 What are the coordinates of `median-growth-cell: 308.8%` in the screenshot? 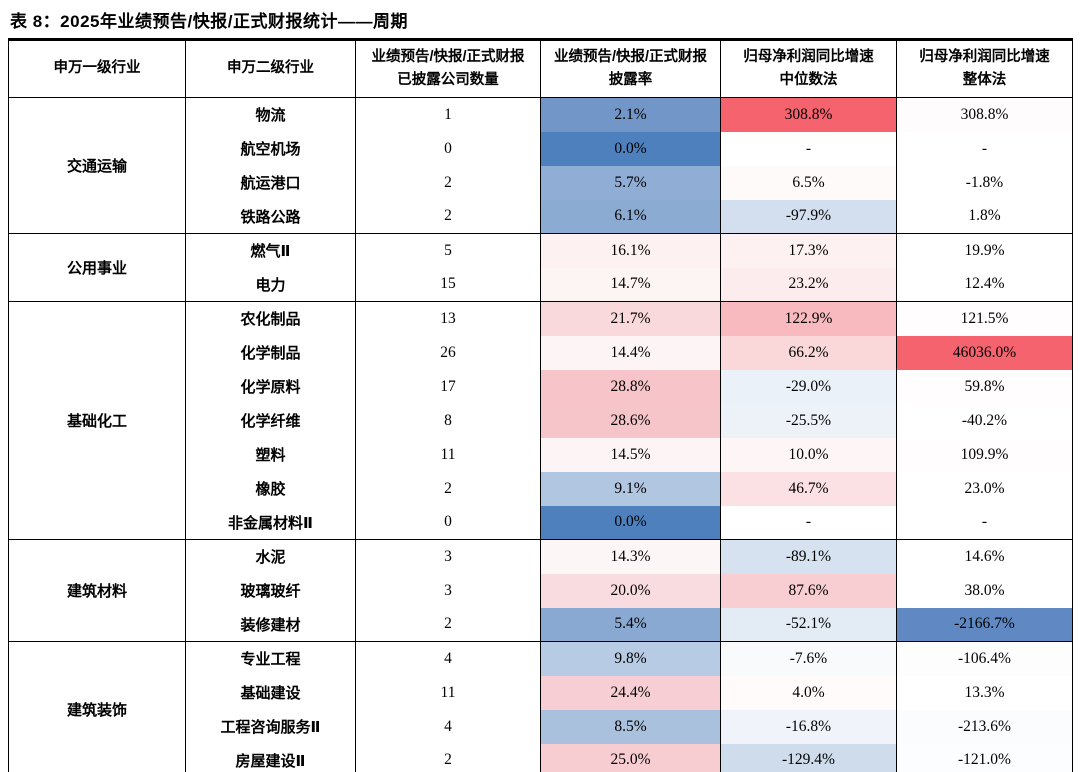 It's located at (808, 114).